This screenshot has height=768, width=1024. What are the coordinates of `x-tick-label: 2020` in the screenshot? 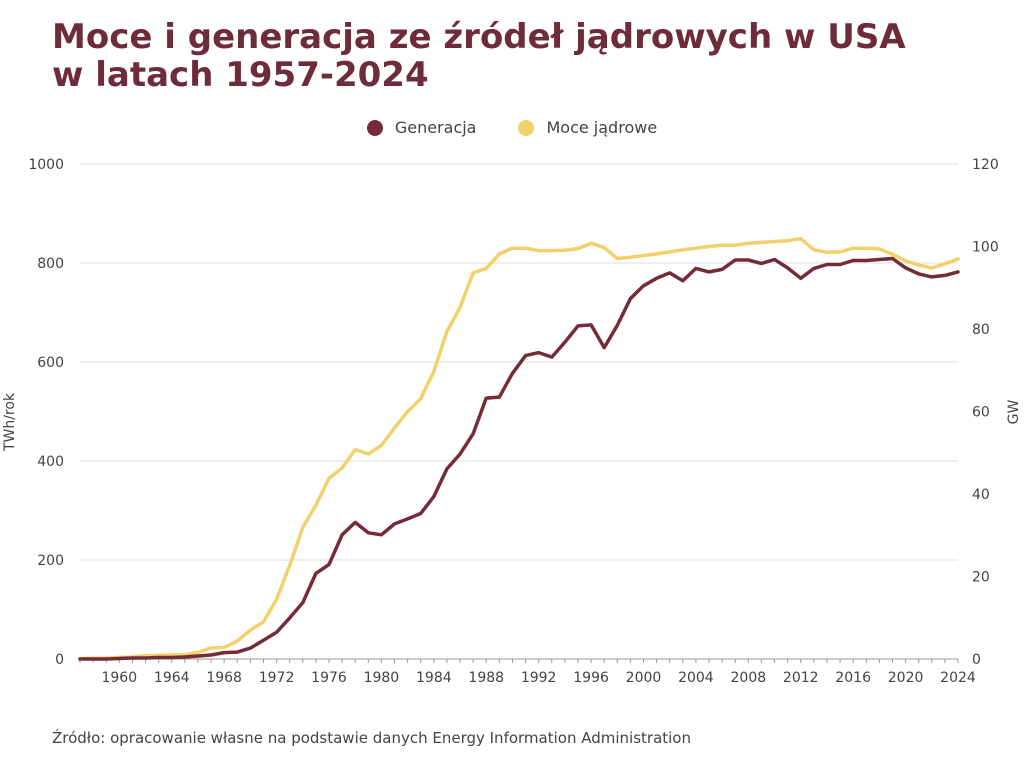 It's located at (906, 678).